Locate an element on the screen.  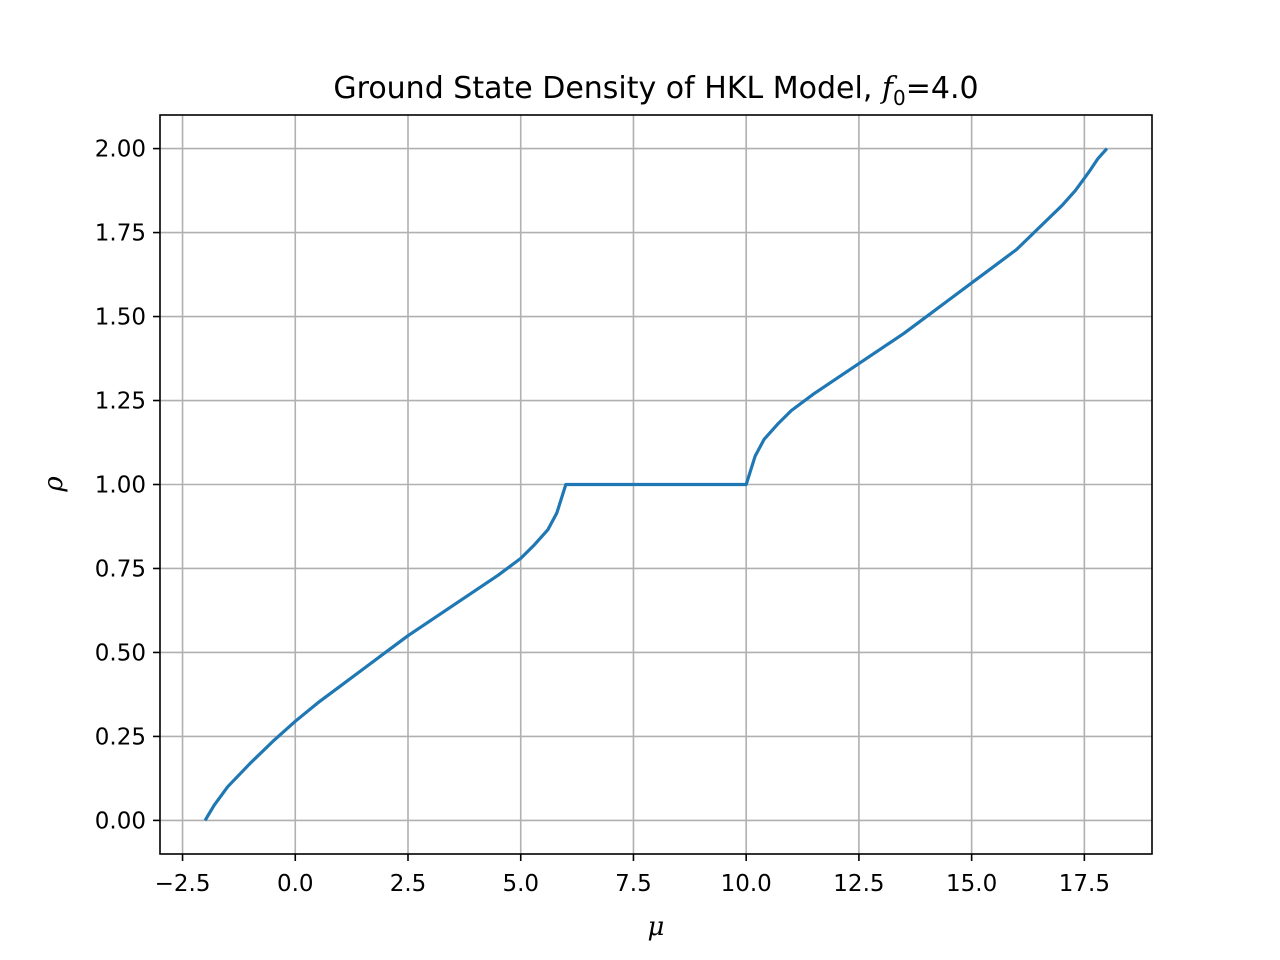
x-tick-label: 10.0 is located at coordinates (746, 884).